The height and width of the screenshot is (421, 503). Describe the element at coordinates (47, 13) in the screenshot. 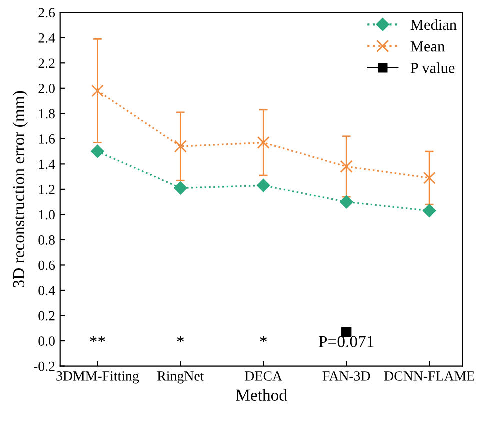

I see `y-tick-label: 2.6` at that location.